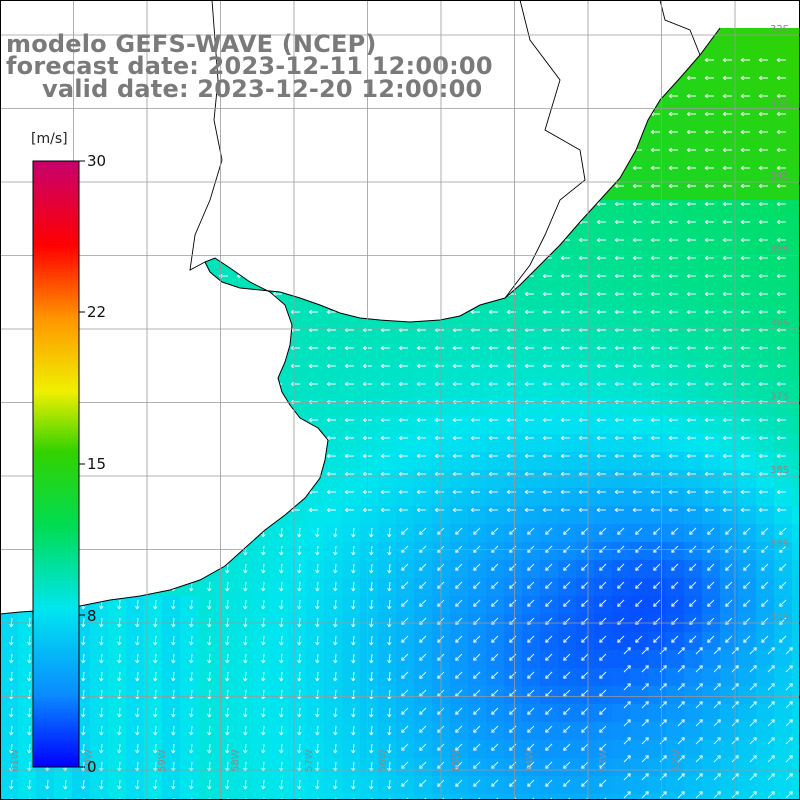 The image size is (800, 800). What do you see at coordinates (92, 767) in the screenshot?
I see `colorbar-tick-label: 0` at bounding box center [92, 767].